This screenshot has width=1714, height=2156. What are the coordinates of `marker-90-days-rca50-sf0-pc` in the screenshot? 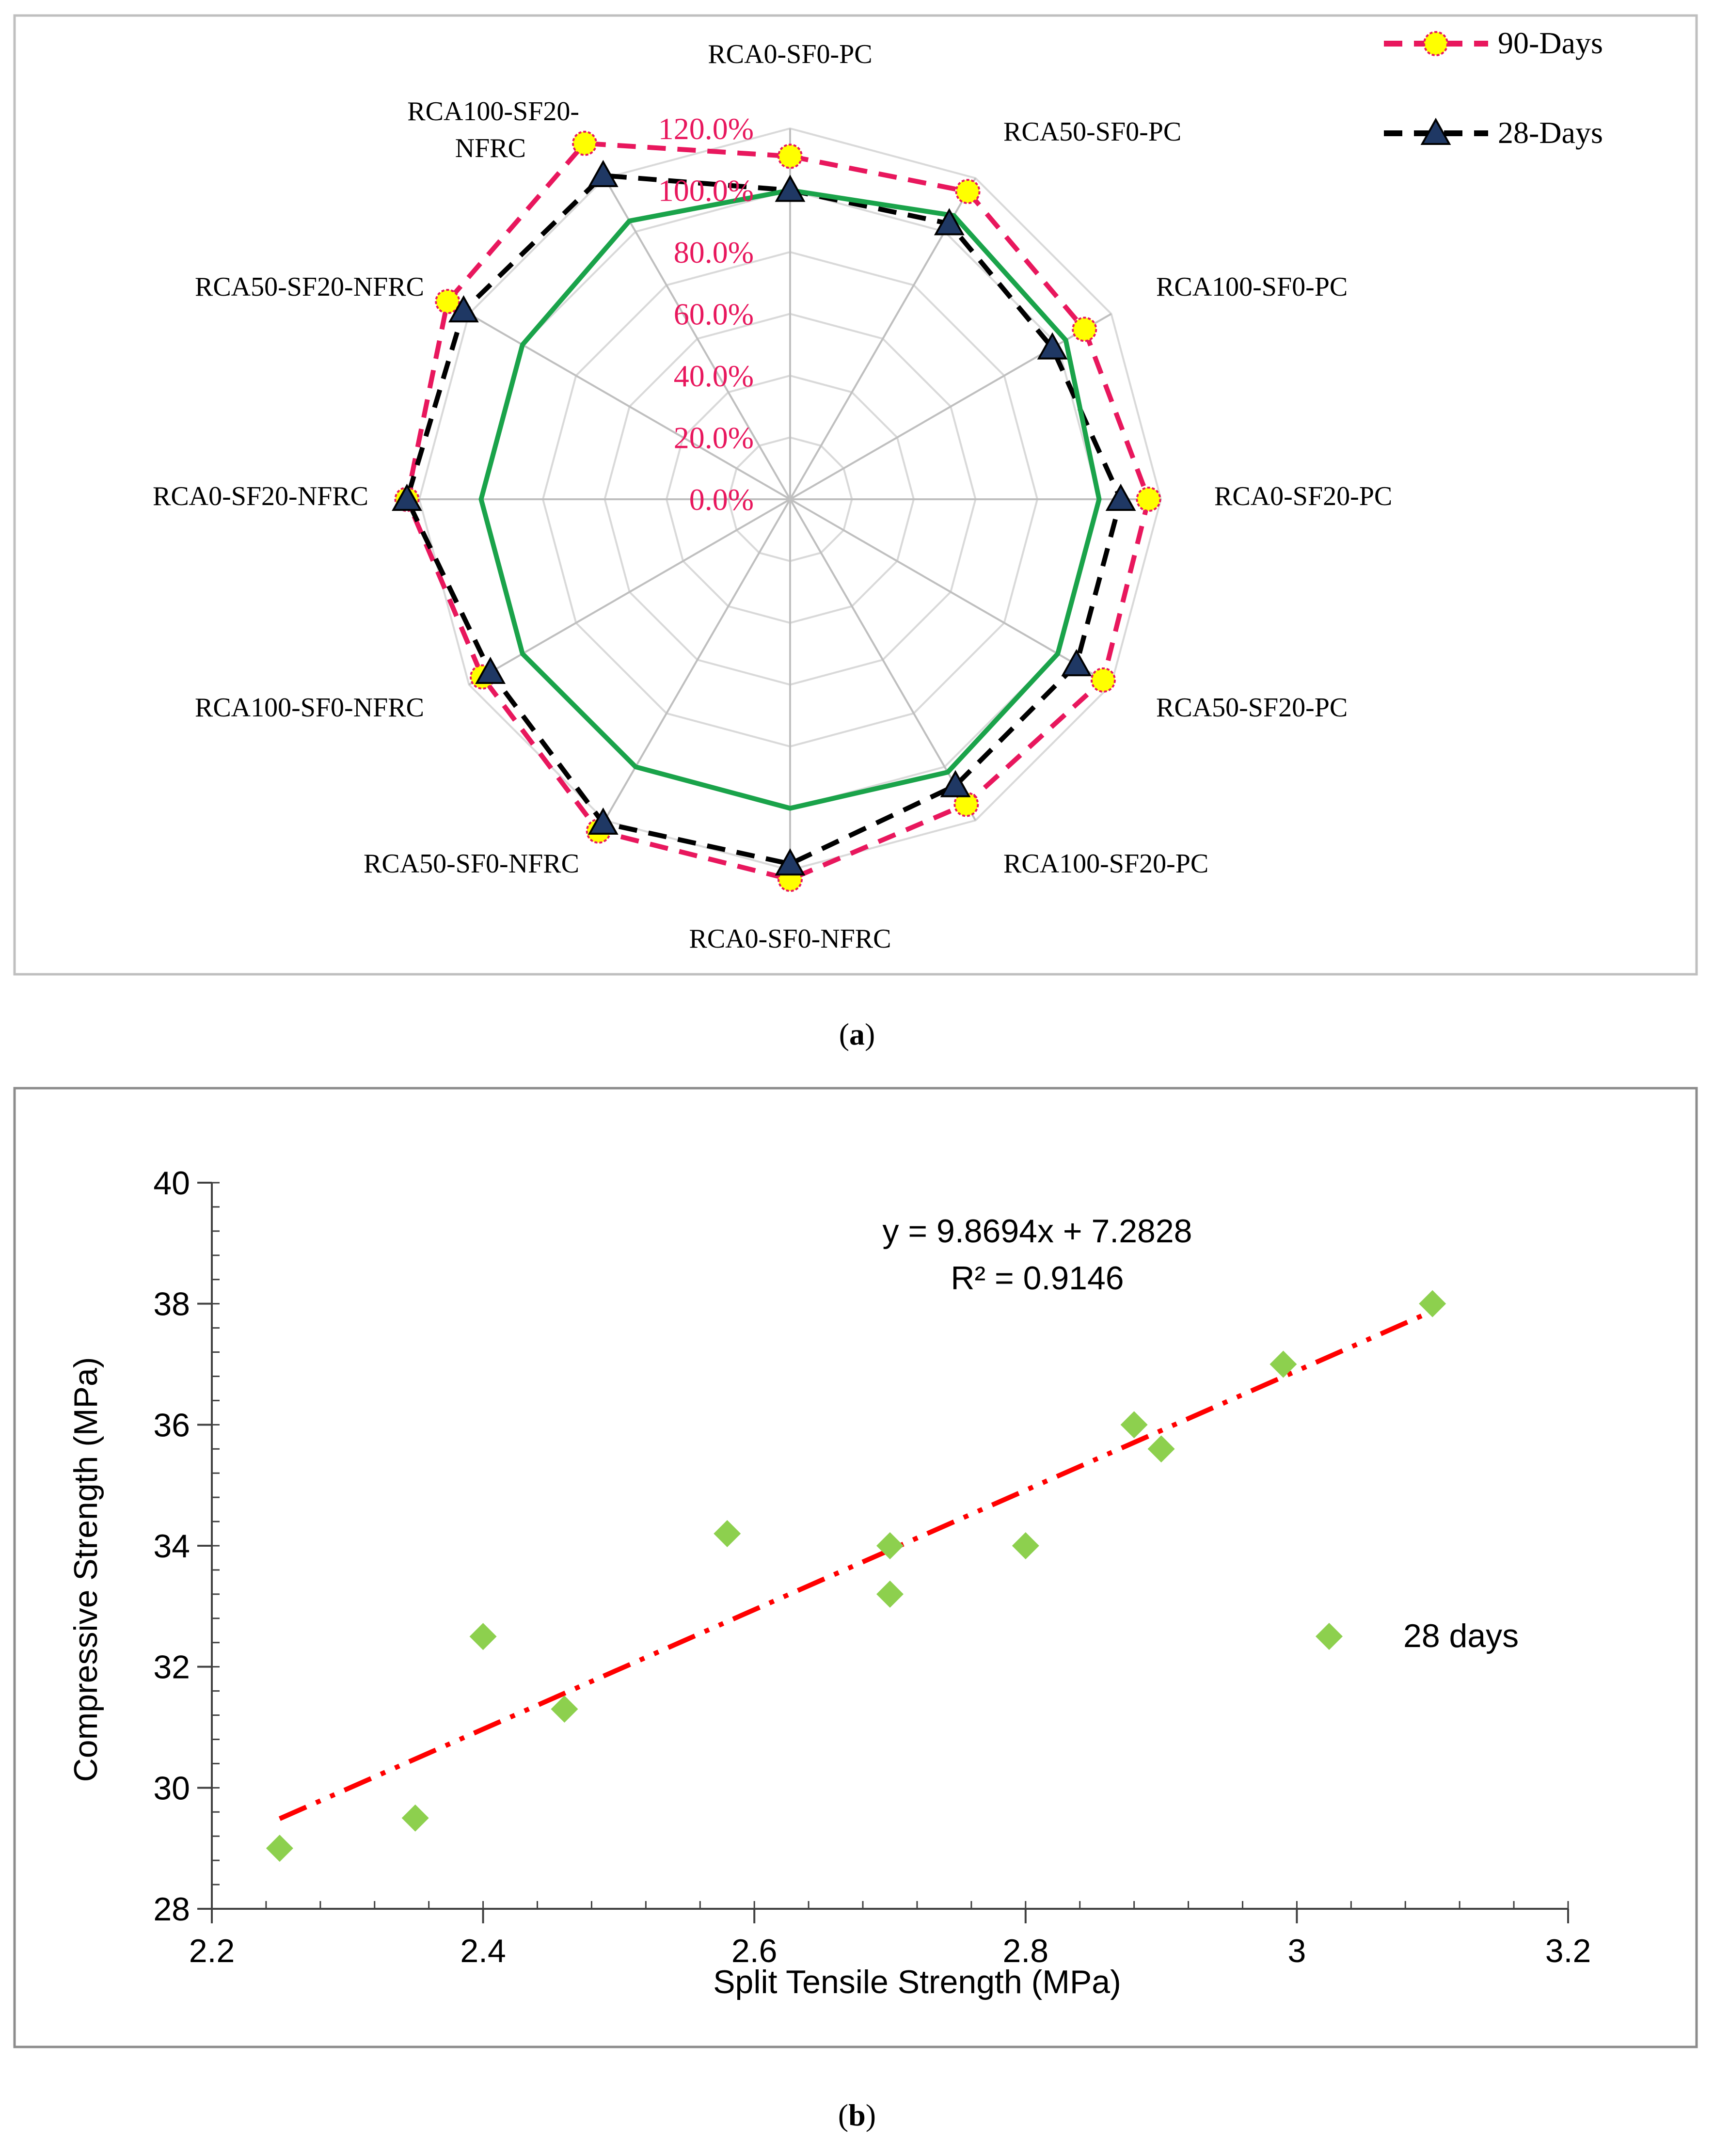 It's located at (968, 192).